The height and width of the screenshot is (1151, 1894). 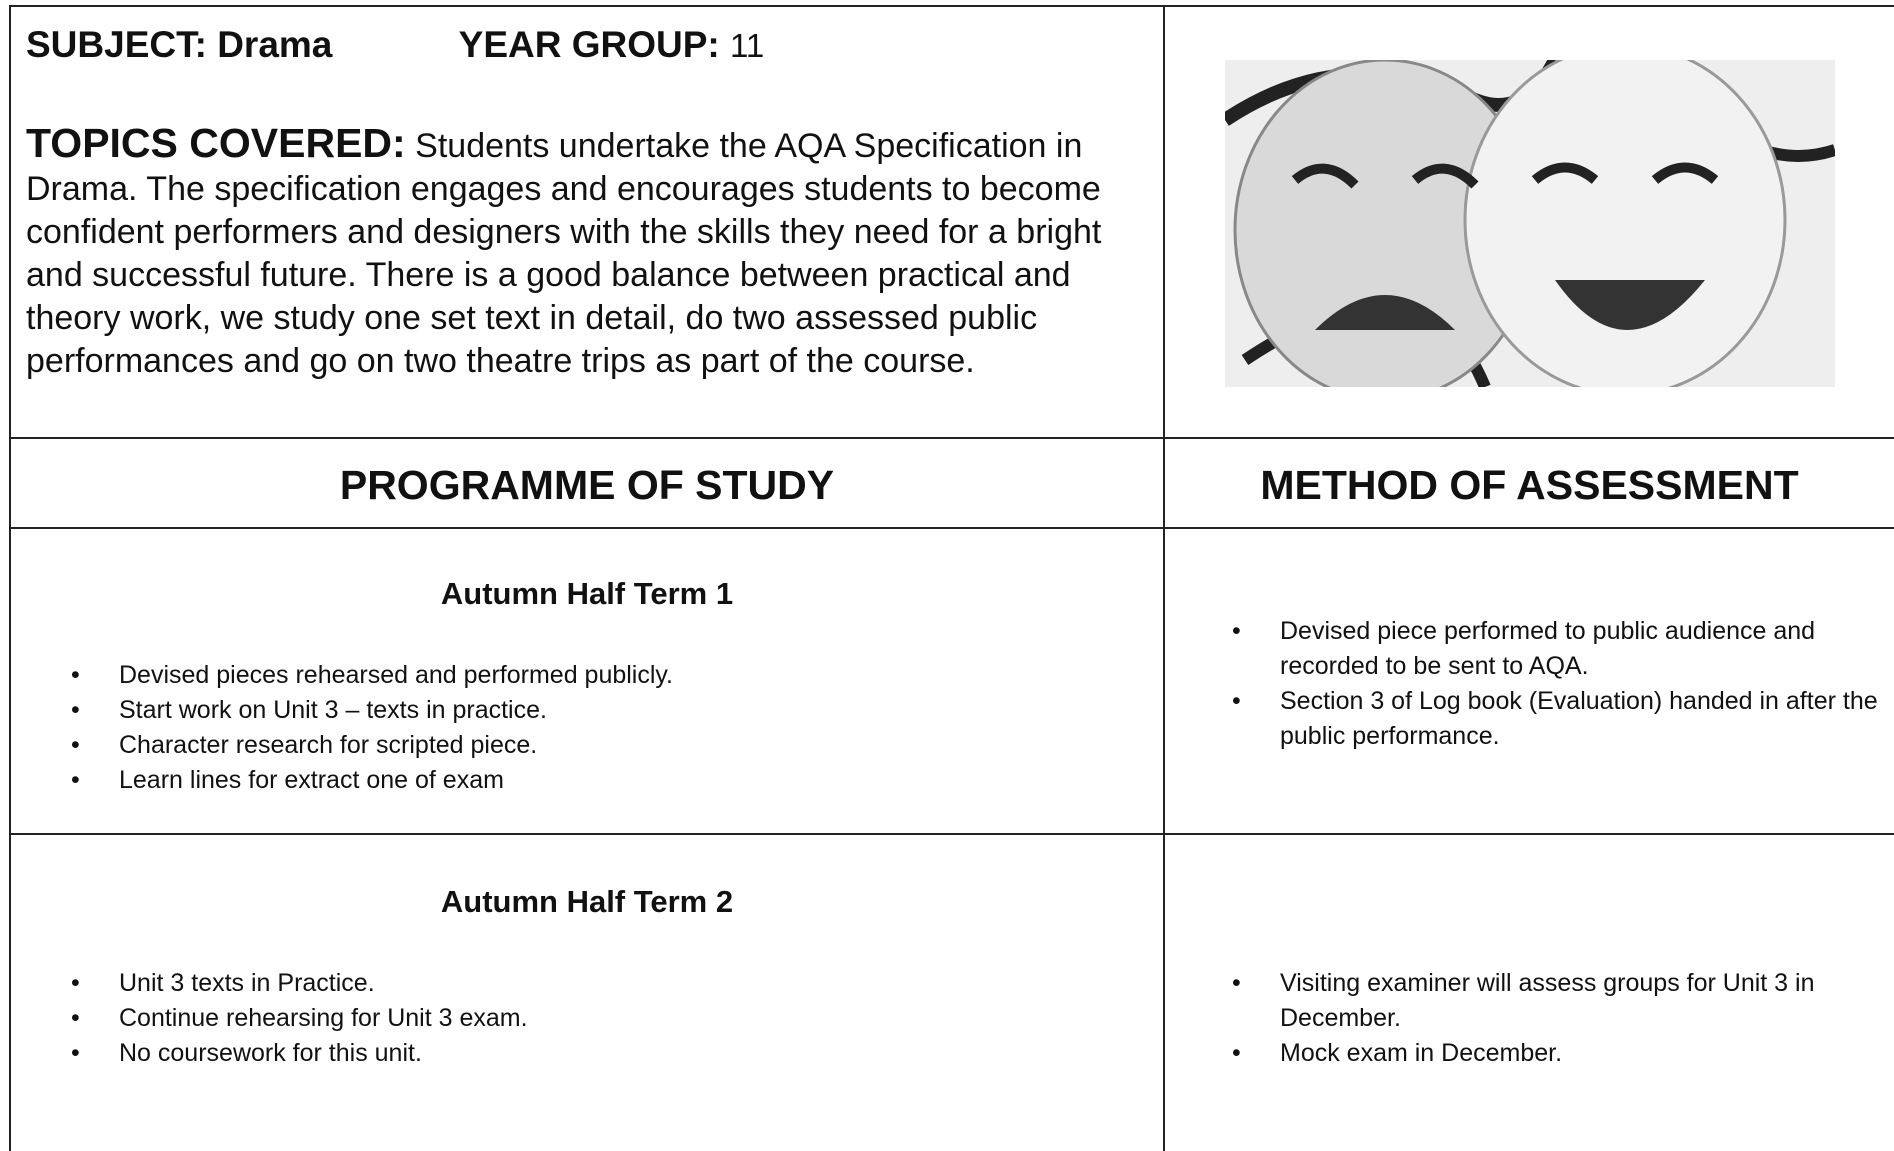 I want to click on topics-label: TOPICS COVERED:, so click(x=216, y=143).